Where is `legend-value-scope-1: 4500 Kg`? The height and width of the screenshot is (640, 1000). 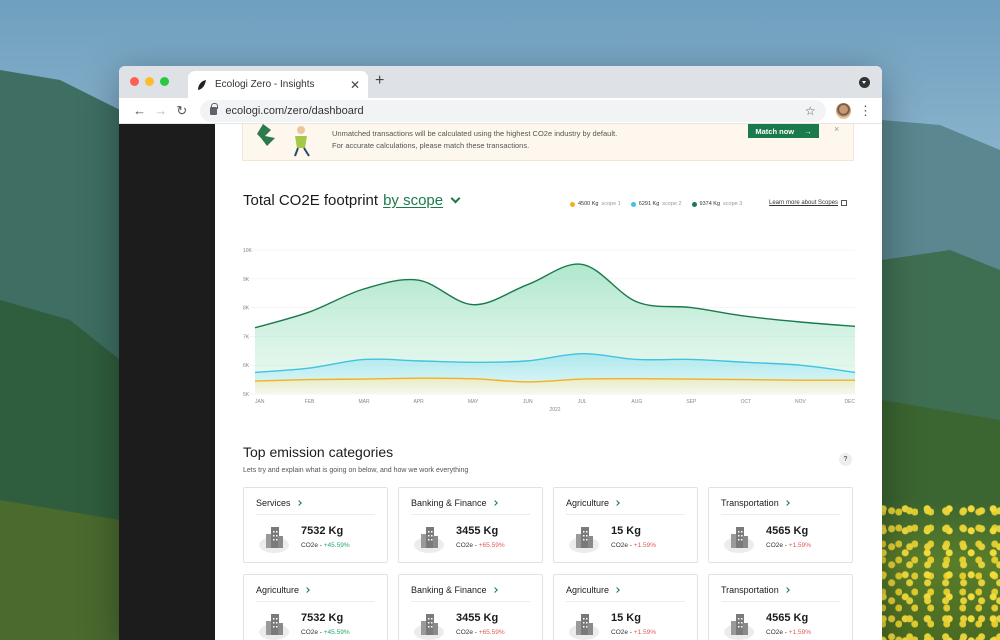 legend-value-scope-1: 4500 Kg is located at coordinates (588, 204).